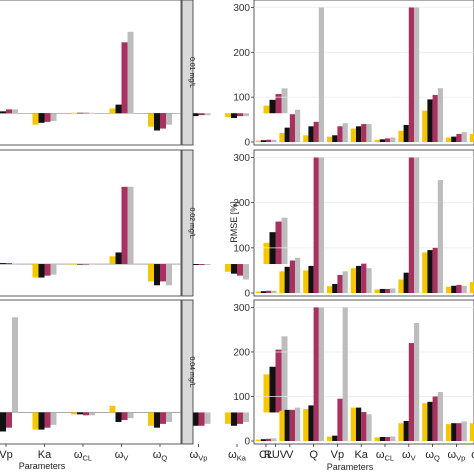  What do you see at coordinates (409, 456) in the screenshot?
I see `x-tick-label: ωV` at bounding box center [409, 456].